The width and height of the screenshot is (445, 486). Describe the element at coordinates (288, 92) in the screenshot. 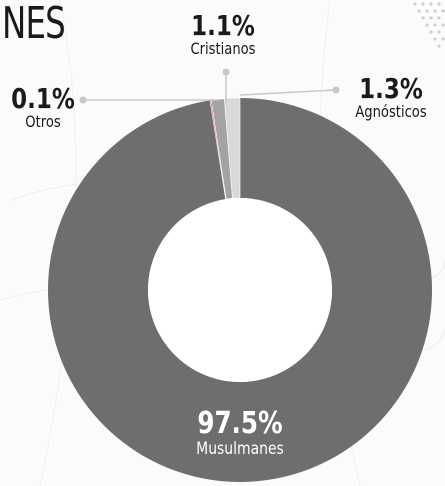

I see `leader-agnosticos` at that location.